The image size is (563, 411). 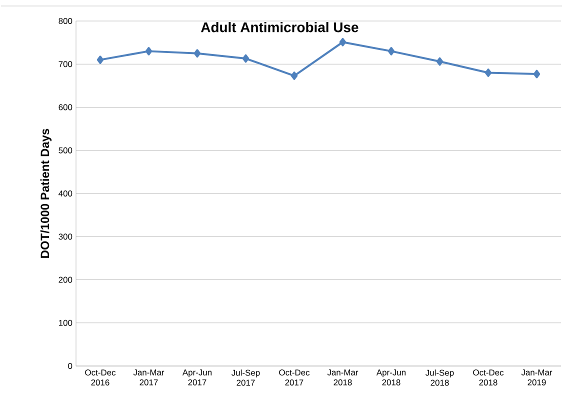 What do you see at coordinates (46, 193) in the screenshot?
I see `y-axis-title: DOT/1000 Patient Days` at bounding box center [46, 193].